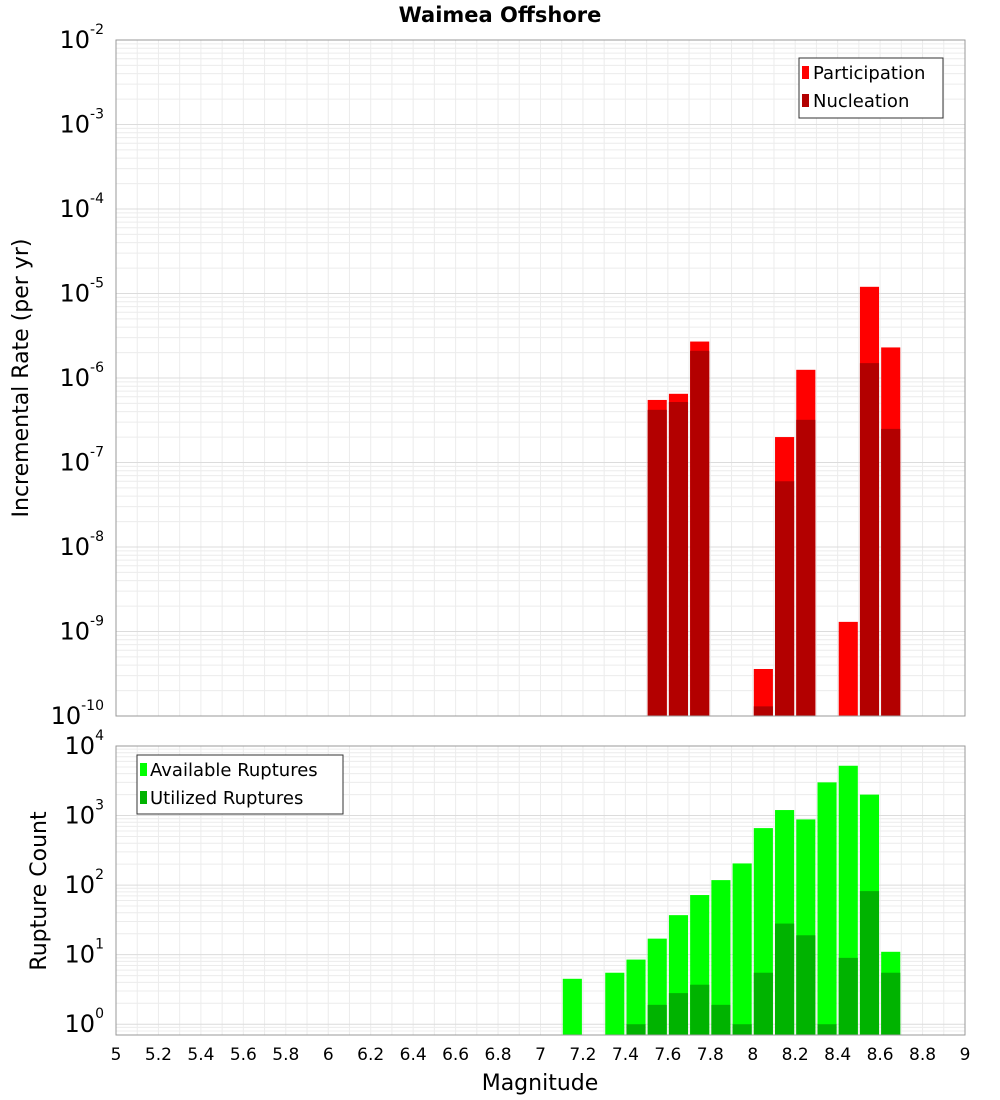 Image resolution: width=1000 pixels, height=1100 pixels. I want to click on count-y-ticks: 10⁴ 10³ 10² 10¹ 10⁰, so click(85, 883).